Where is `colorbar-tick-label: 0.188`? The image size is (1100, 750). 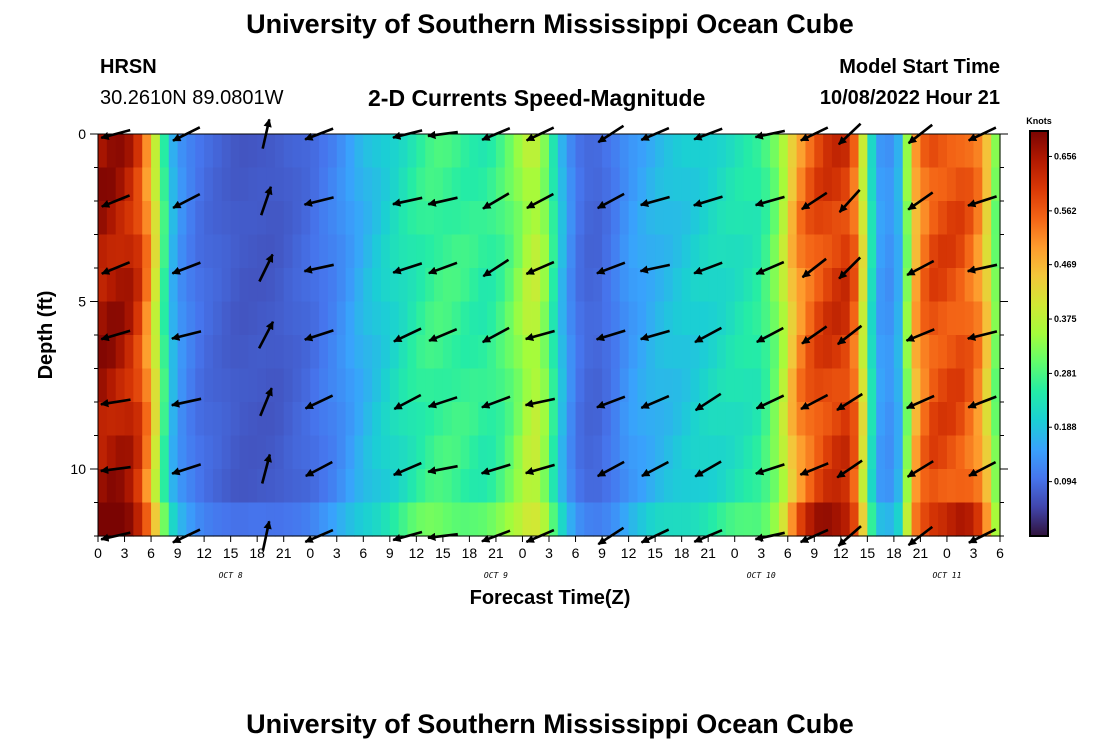
colorbar-tick-label: 0.188 is located at coordinates (1065, 427).